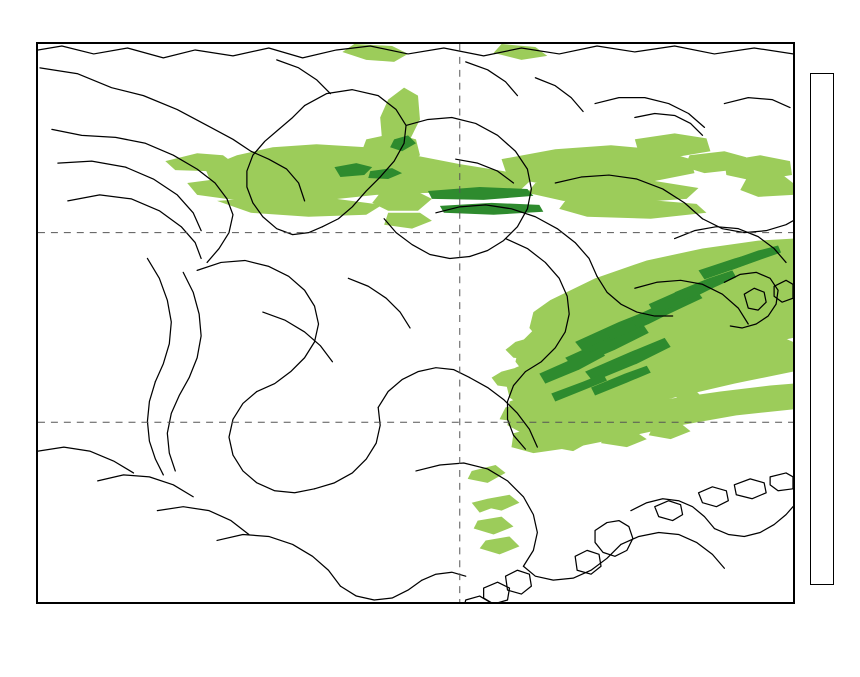  Describe the element at coordinates (822, 329) in the screenshot. I see `colorbar` at that location.